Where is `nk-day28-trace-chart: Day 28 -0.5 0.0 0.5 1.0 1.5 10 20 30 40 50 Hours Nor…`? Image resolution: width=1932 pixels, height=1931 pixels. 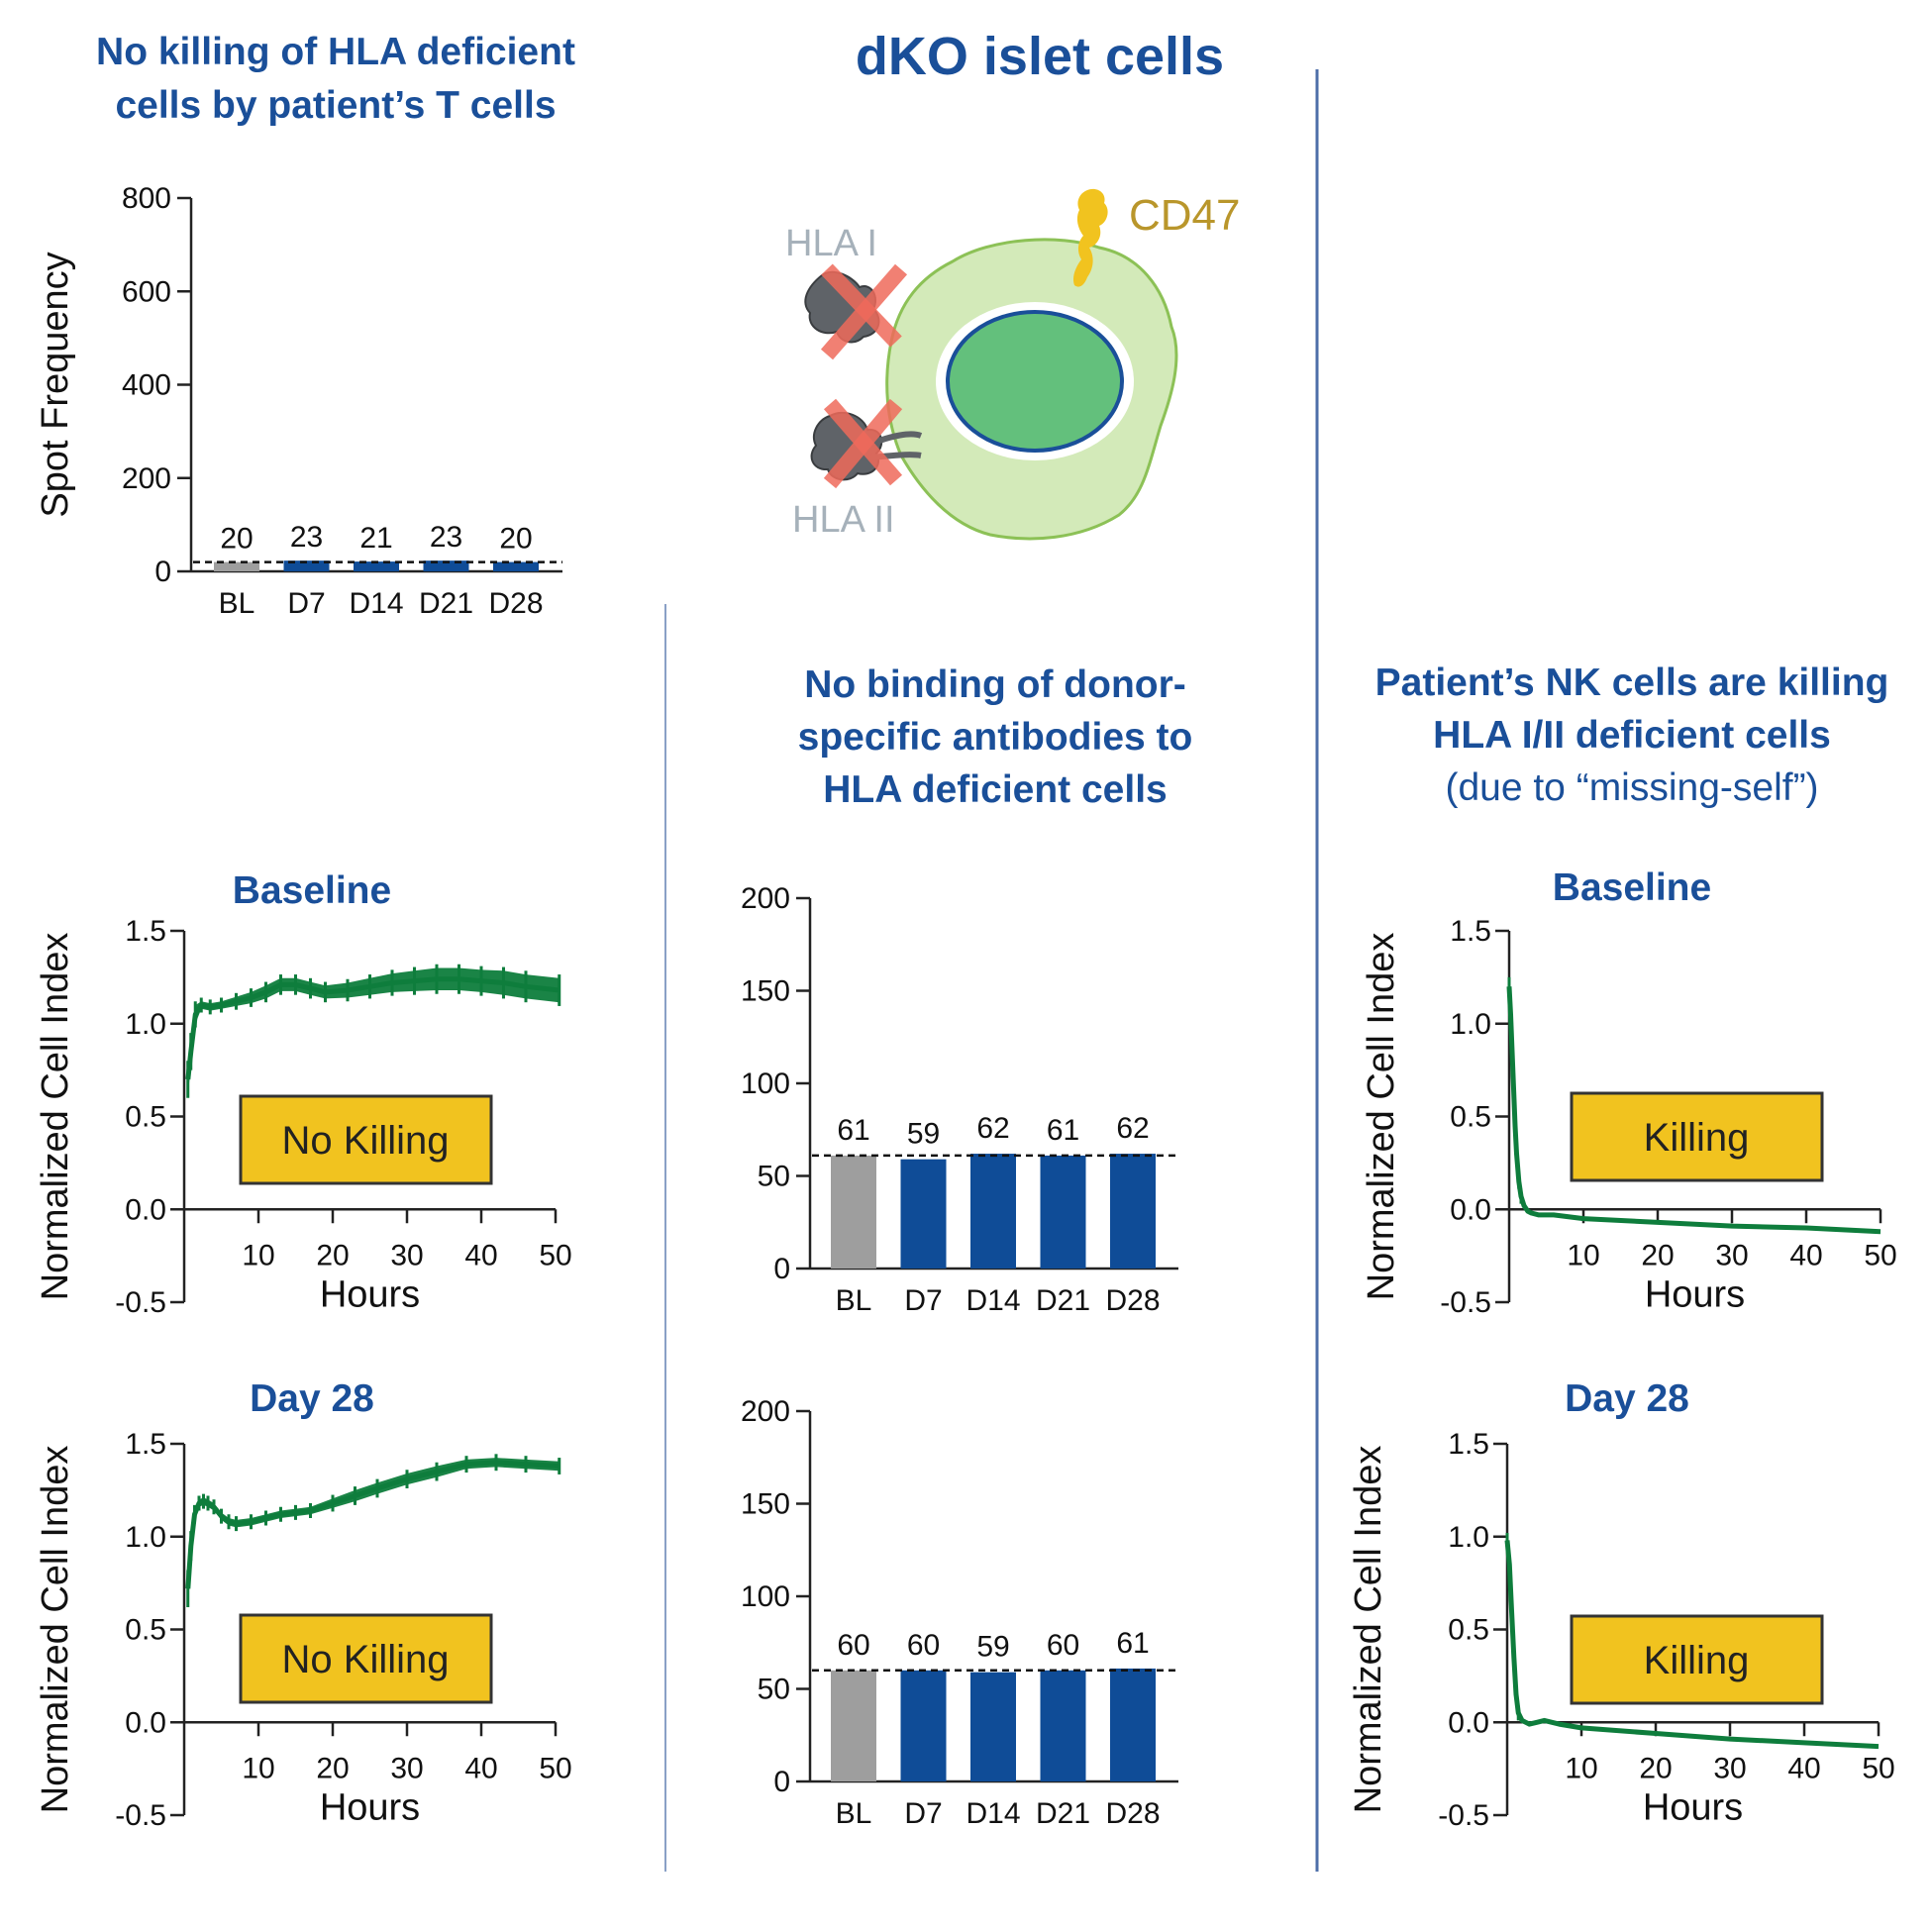 nk-day28-trace-chart: Day 28 -0.5 0.0 0.5 1.0 1.5 10 20 30 40 50 Hours Nor… is located at coordinates (1621, 1604).